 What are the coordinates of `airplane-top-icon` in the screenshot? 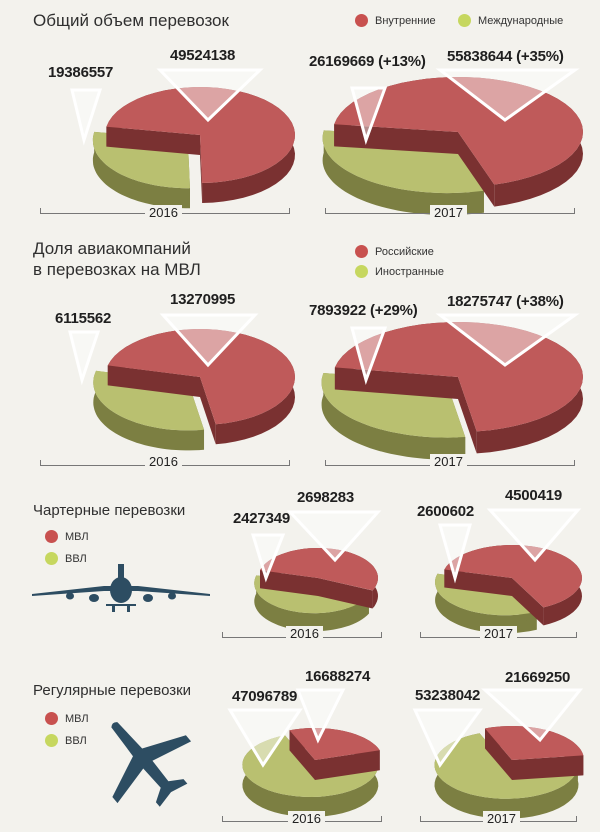 It's located at (151, 764).